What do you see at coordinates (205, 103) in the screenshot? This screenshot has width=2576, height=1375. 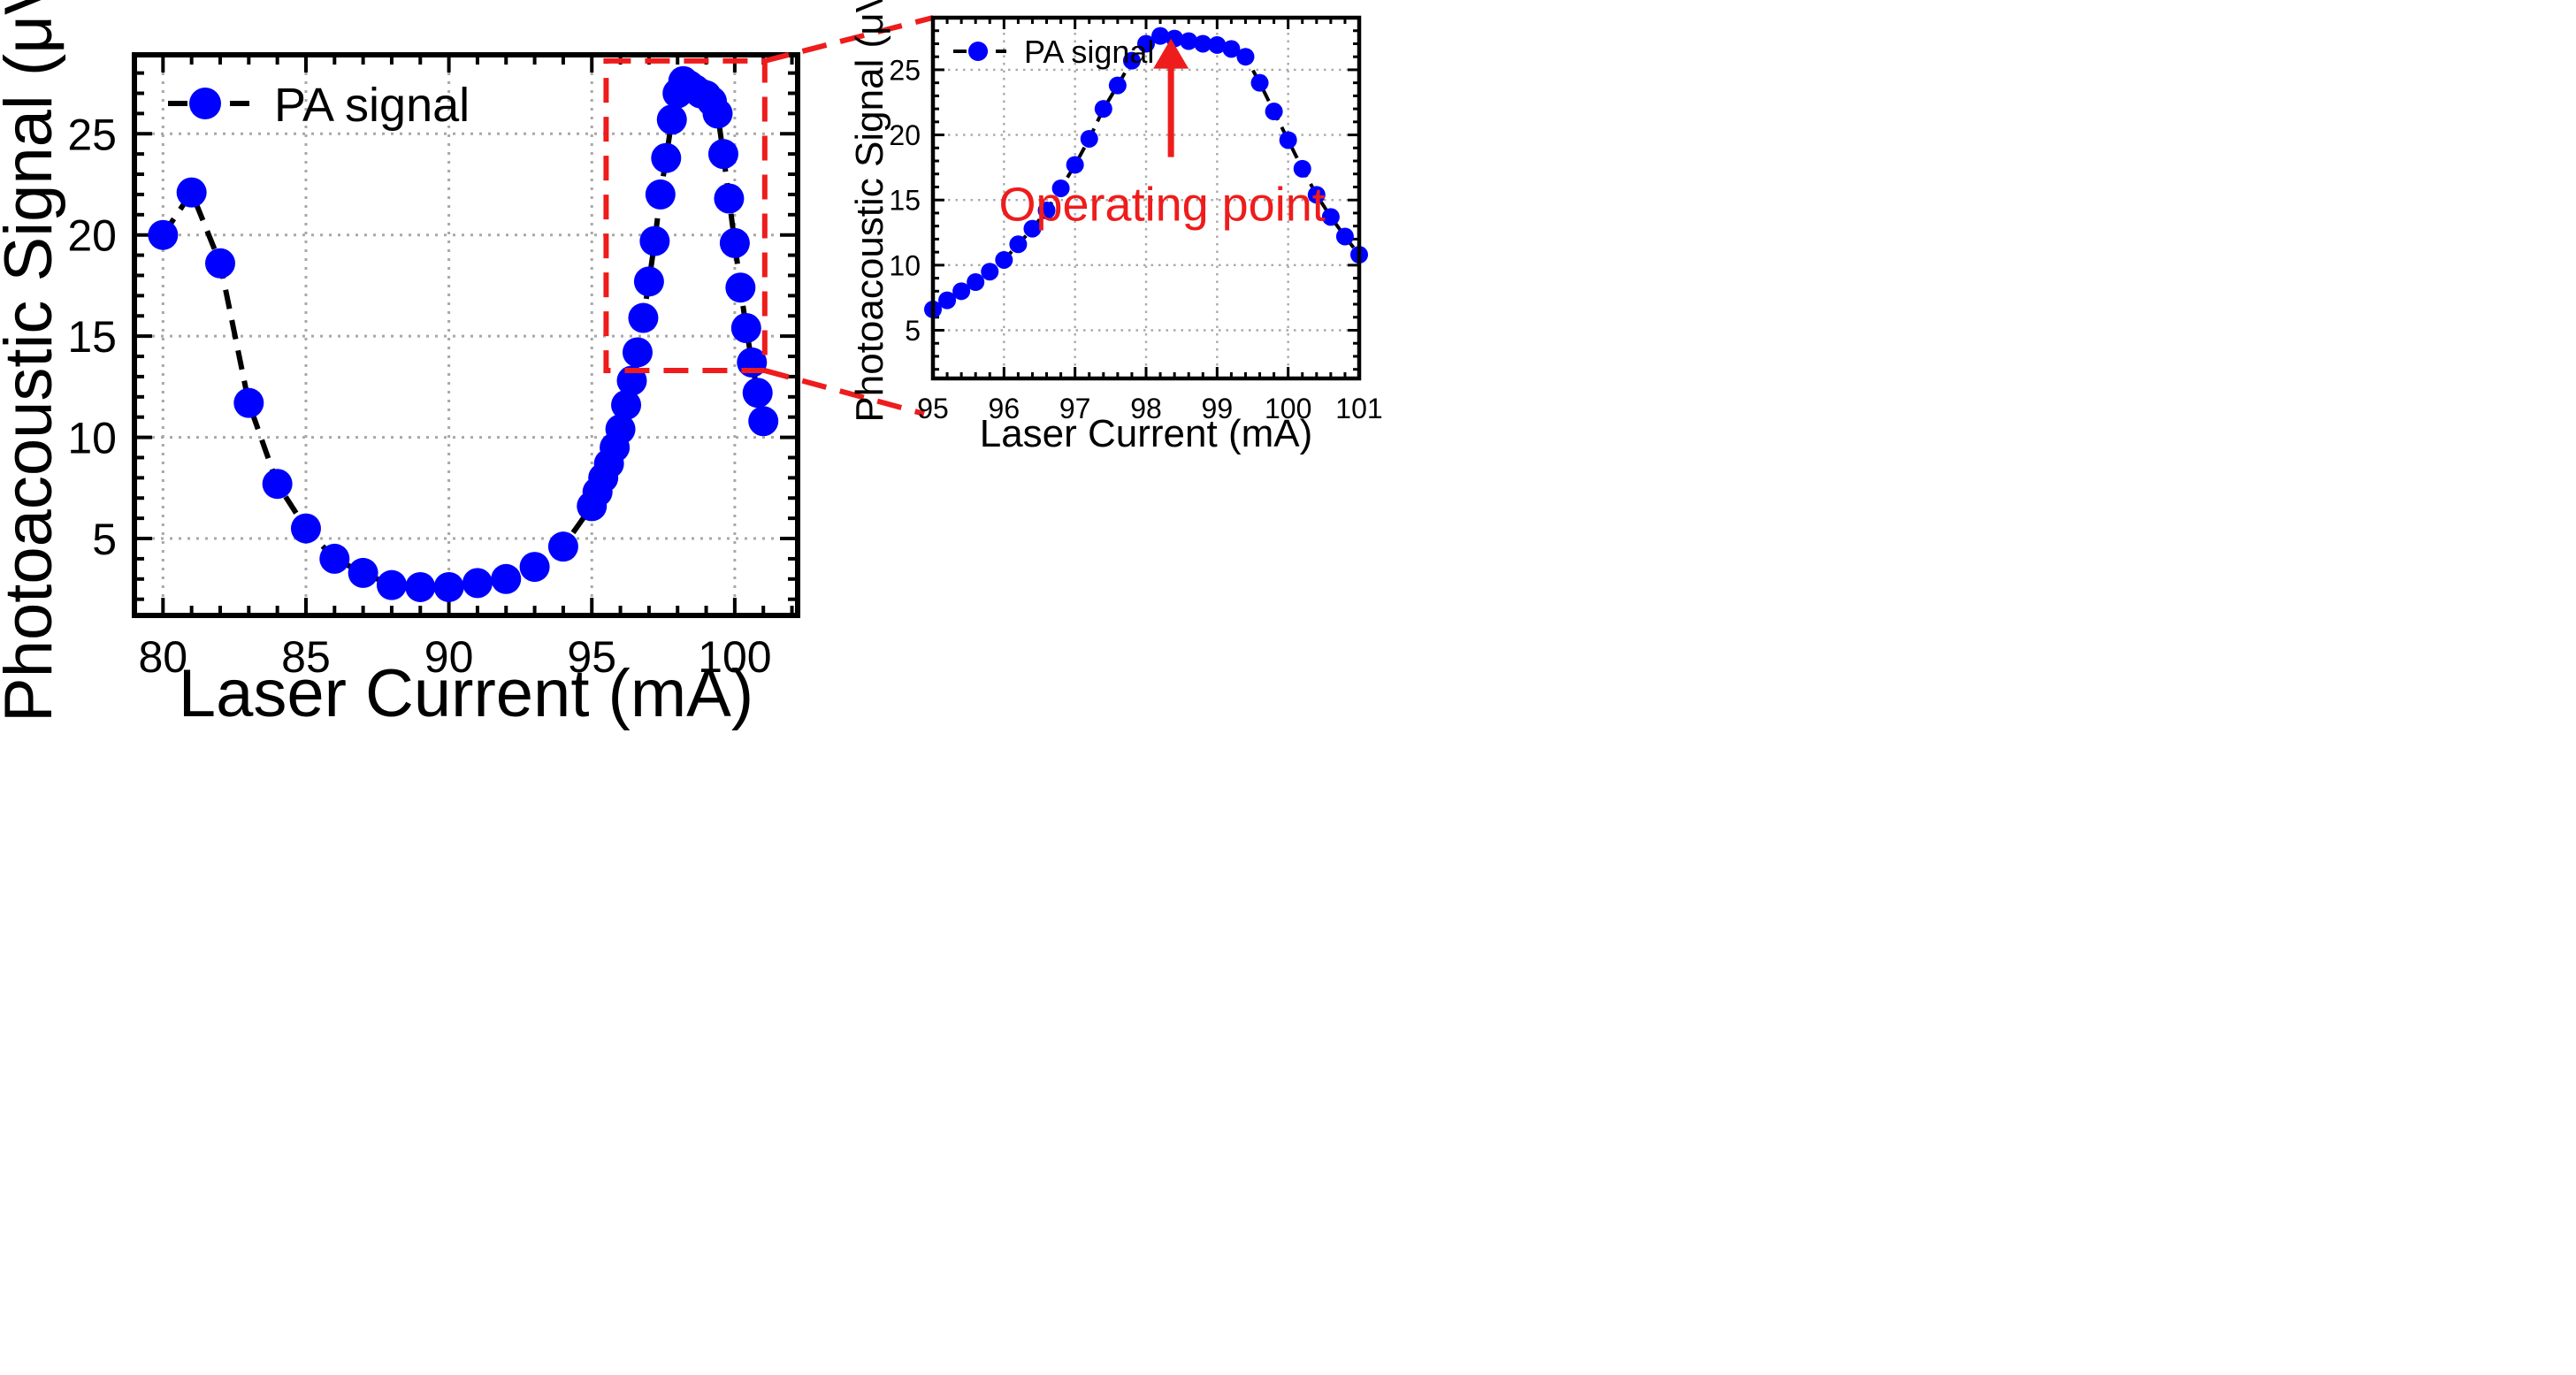 I see `main-legend-marker` at bounding box center [205, 103].